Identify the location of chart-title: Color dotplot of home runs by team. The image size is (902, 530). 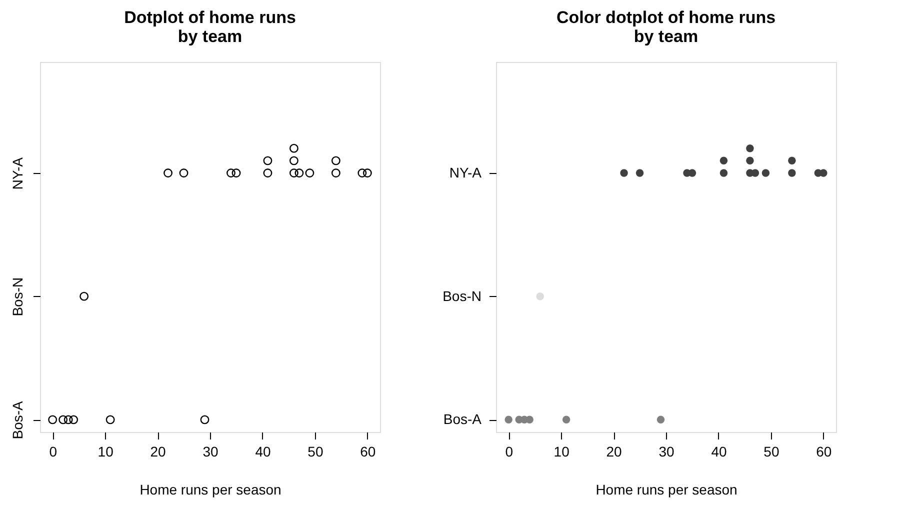
(666, 27).